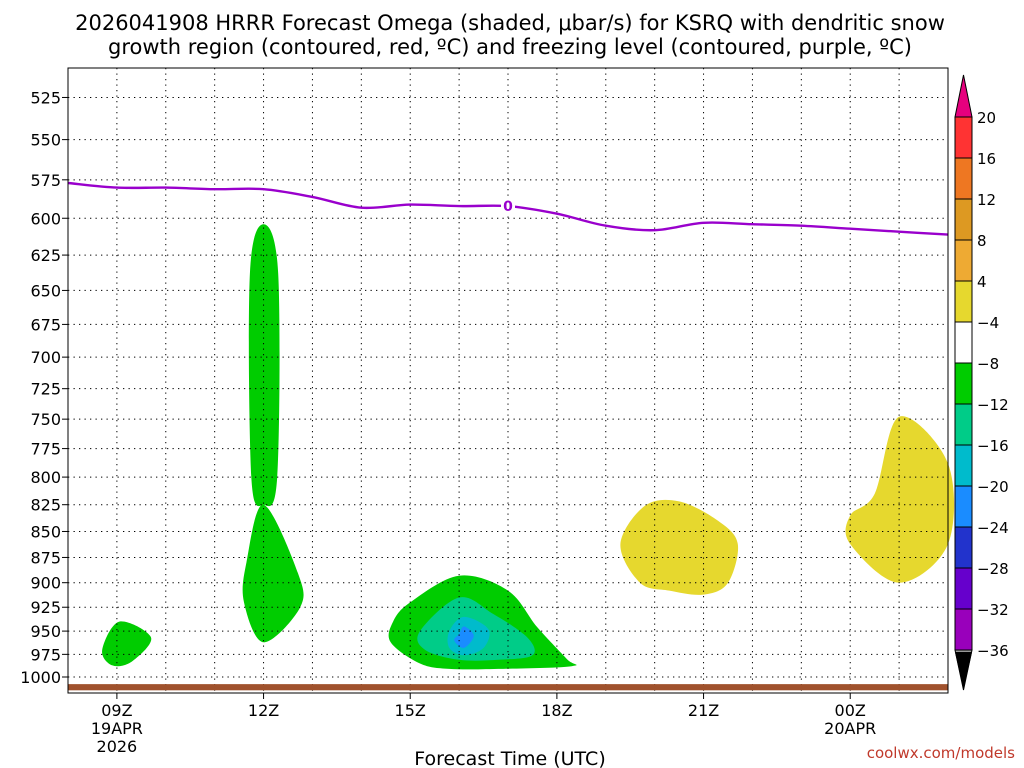  What do you see at coordinates (900, 499) in the screenshot?
I see `omega-region-yellow-01z` at bounding box center [900, 499].